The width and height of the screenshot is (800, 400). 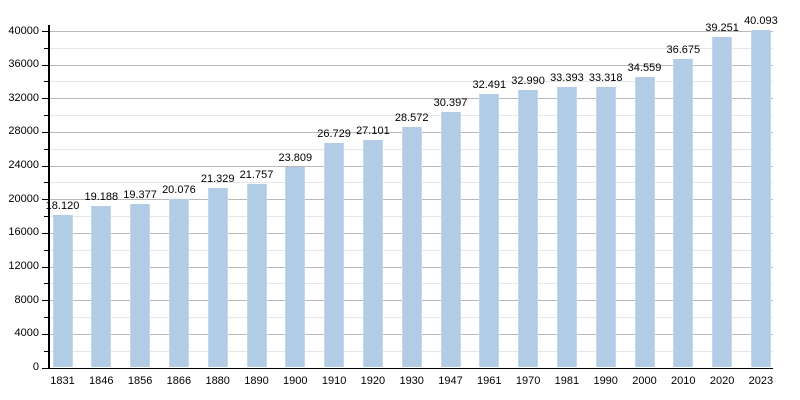 I want to click on x-tick-label: 1961, so click(x=489, y=380).